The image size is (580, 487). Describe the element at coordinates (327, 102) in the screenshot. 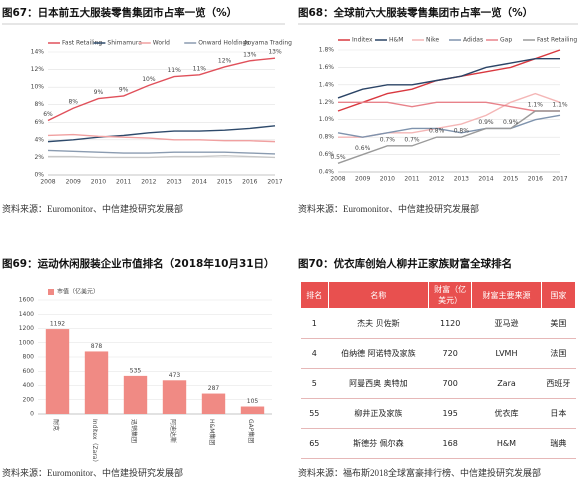

I see `y-tick-label: 1.2%` at that location.